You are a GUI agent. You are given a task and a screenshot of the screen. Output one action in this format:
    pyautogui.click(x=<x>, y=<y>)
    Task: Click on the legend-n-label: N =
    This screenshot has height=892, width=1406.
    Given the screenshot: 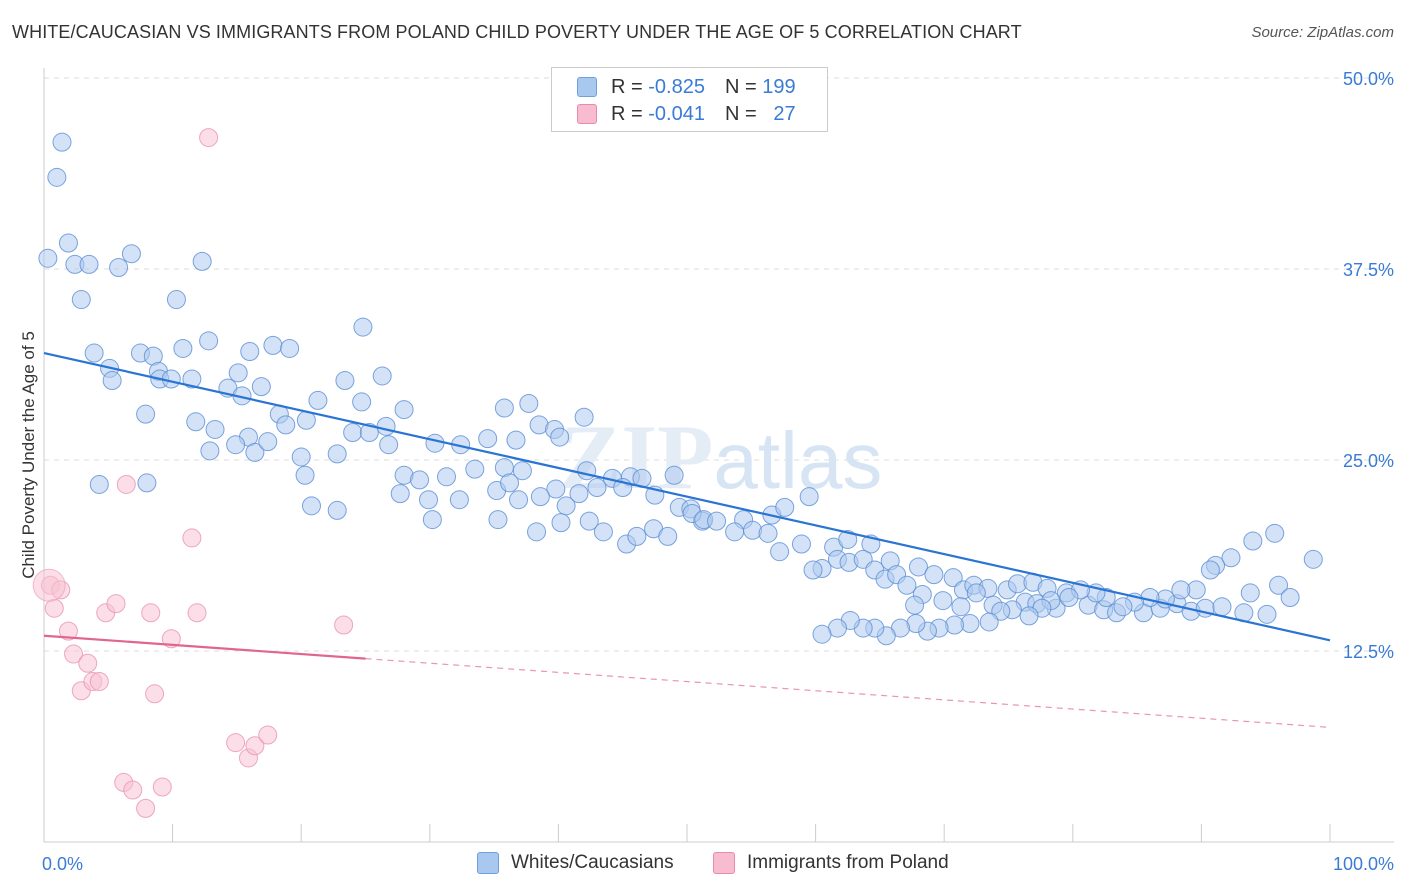 What is the action you would take?
    pyautogui.click(x=740, y=113)
    